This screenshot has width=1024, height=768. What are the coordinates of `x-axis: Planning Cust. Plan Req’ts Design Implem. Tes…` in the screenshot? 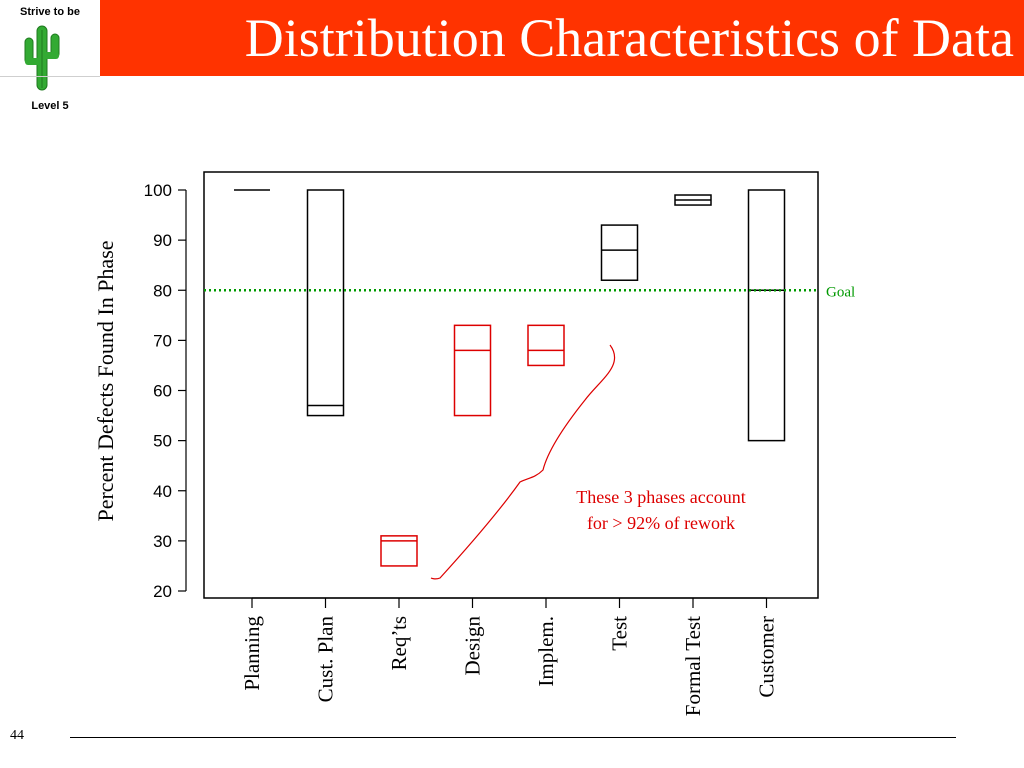 It's located at (509, 656).